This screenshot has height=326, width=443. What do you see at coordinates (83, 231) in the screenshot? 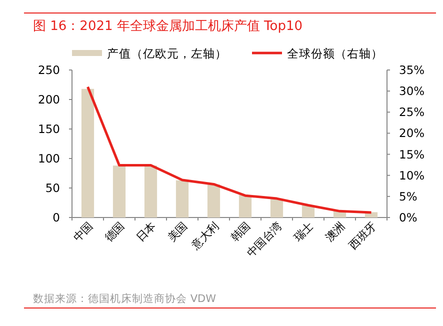
I see `x-tick-label: 中国` at bounding box center [83, 231].